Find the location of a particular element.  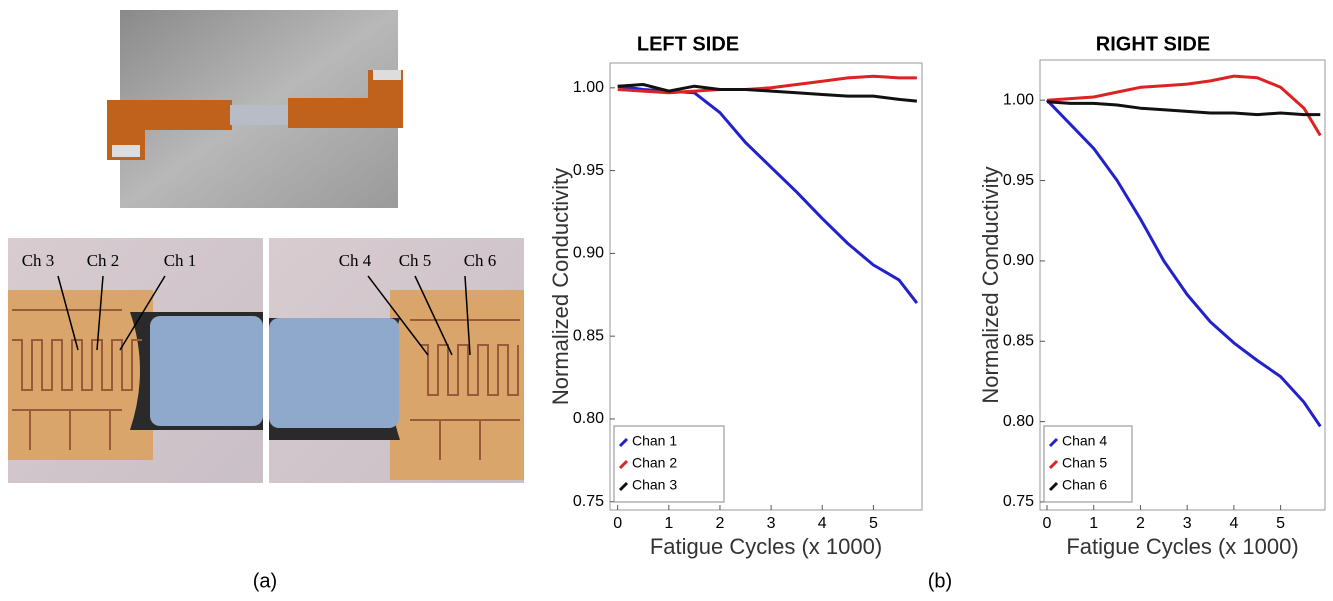

legend-label: Chan 1 is located at coordinates (654, 441).